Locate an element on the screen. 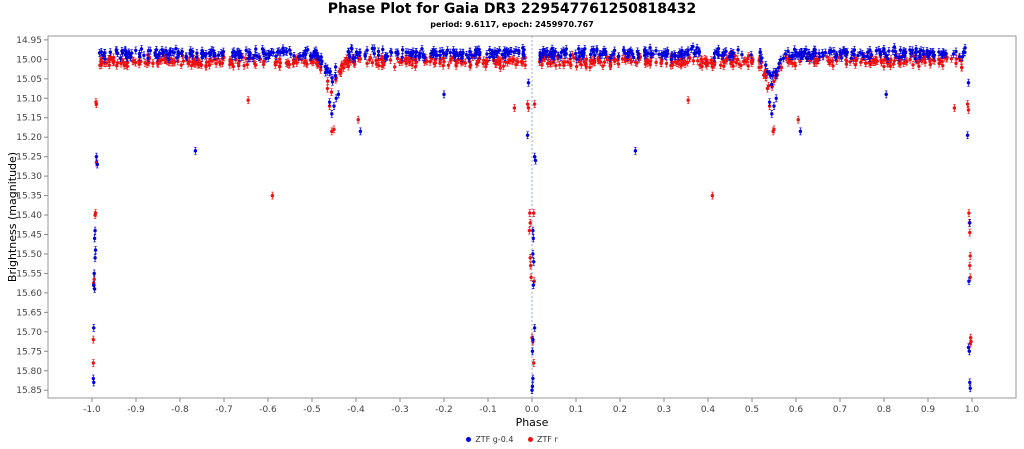 The image size is (1024, 449). y-tick-label: 15.10 is located at coordinates (29, 99).